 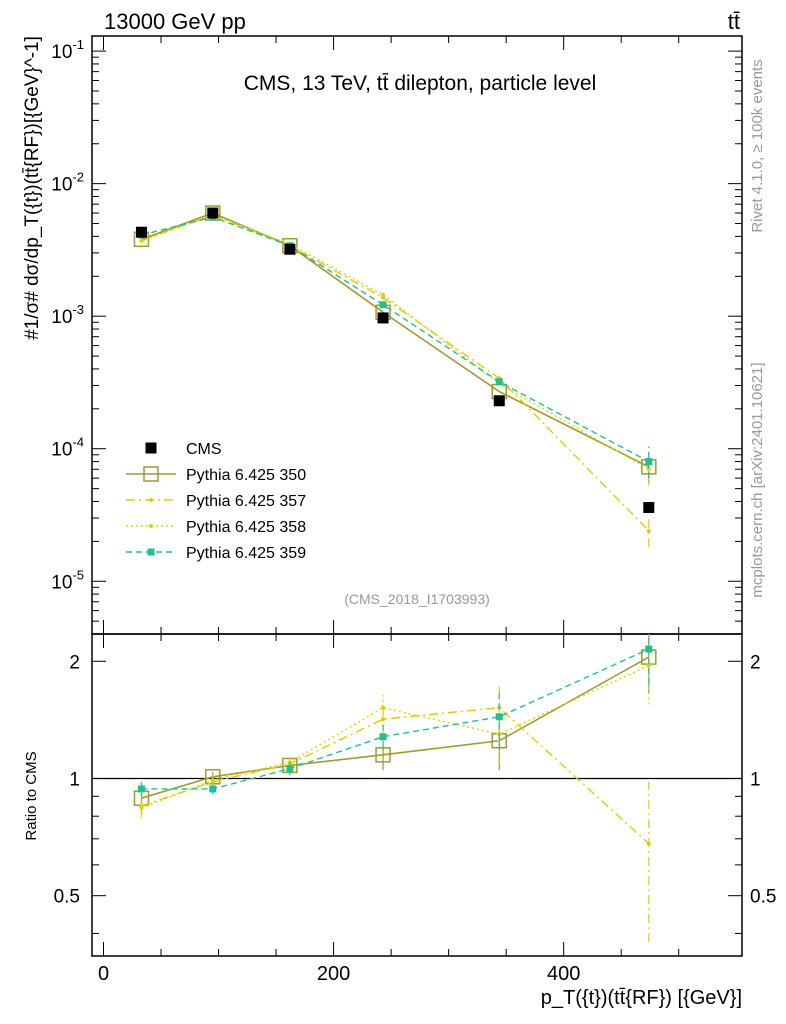 I want to click on ratio-tick-label-right: 1, so click(x=755, y=779).